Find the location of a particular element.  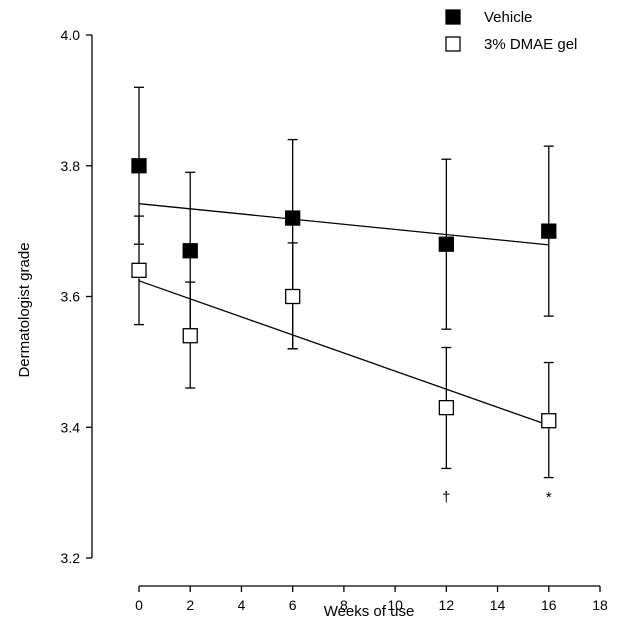

x-tick-label: 4 is located at coordinates (242, 605).